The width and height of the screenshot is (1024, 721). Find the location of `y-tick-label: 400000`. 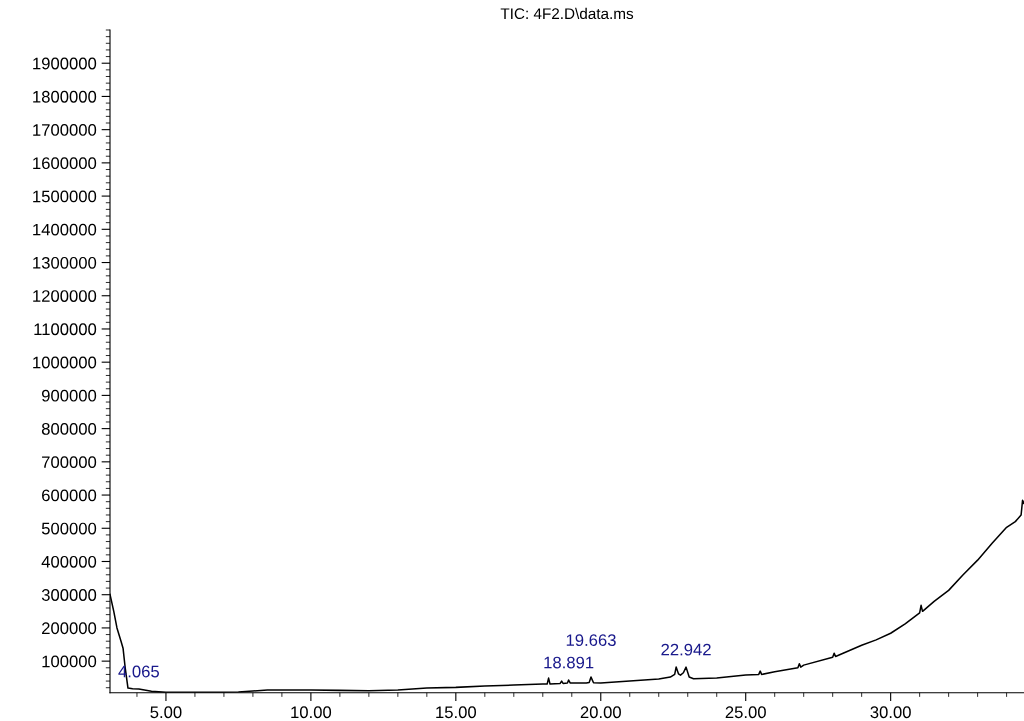

y-tick-label: 400000 is located at coordinates (69, 561).